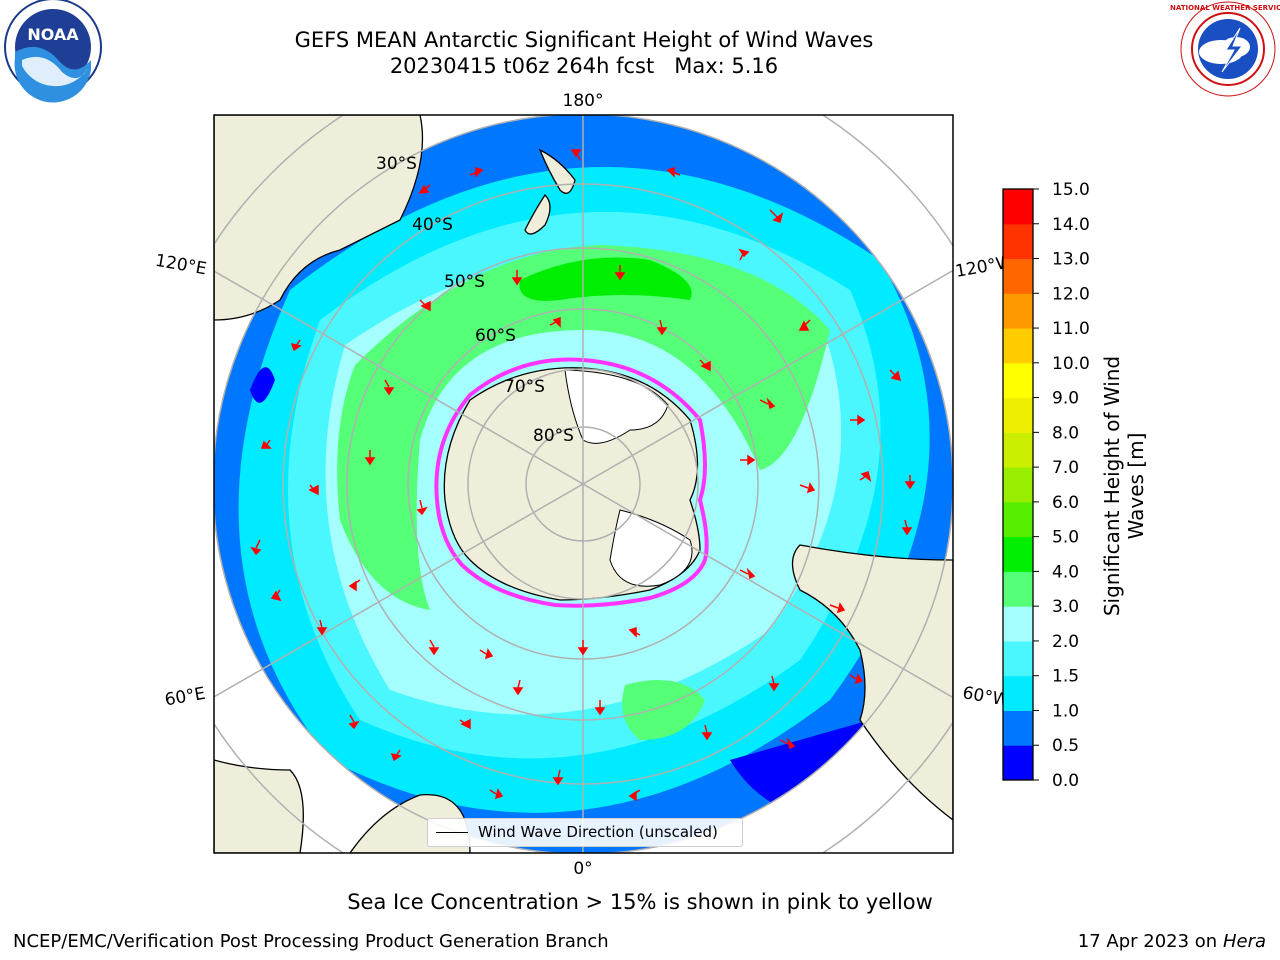  What do you see at coordinates (495, 336) in the screenshot?
I see `lat-label-60s: 60°S` at bounding box center [495, 336].